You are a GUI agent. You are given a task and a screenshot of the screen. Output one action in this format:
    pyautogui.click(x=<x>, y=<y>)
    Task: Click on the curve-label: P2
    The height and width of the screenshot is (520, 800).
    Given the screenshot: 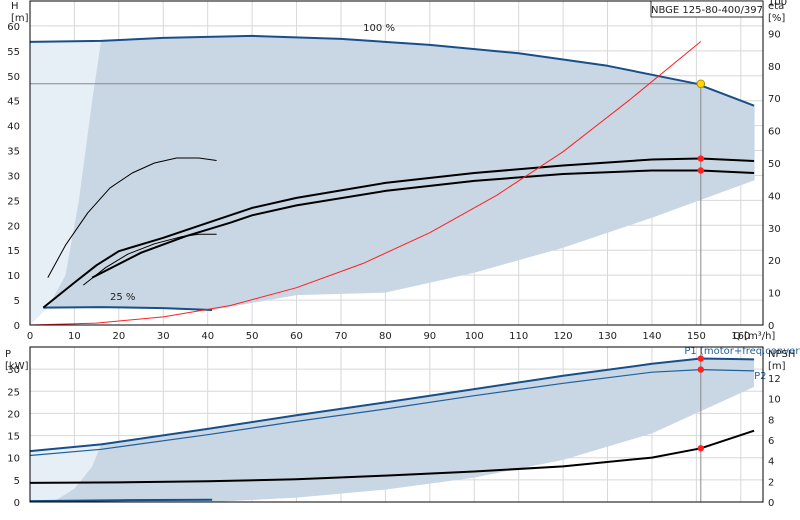 What is the action you would take?
    pyautogui.click(x=760, y=376)
    